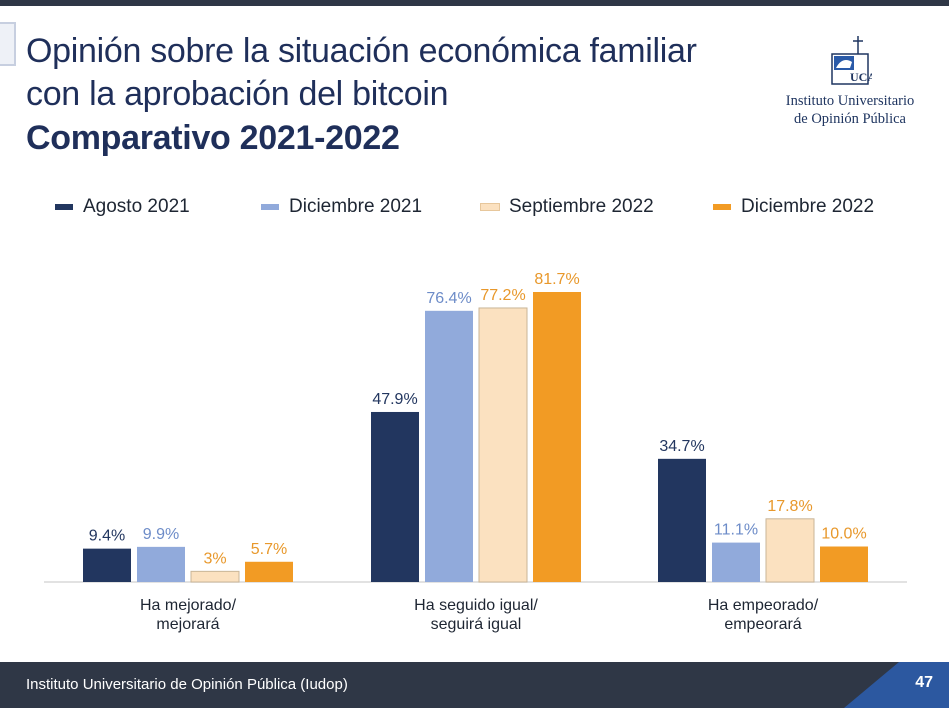  I want to click on data-label: 3%, so click(214, 558).